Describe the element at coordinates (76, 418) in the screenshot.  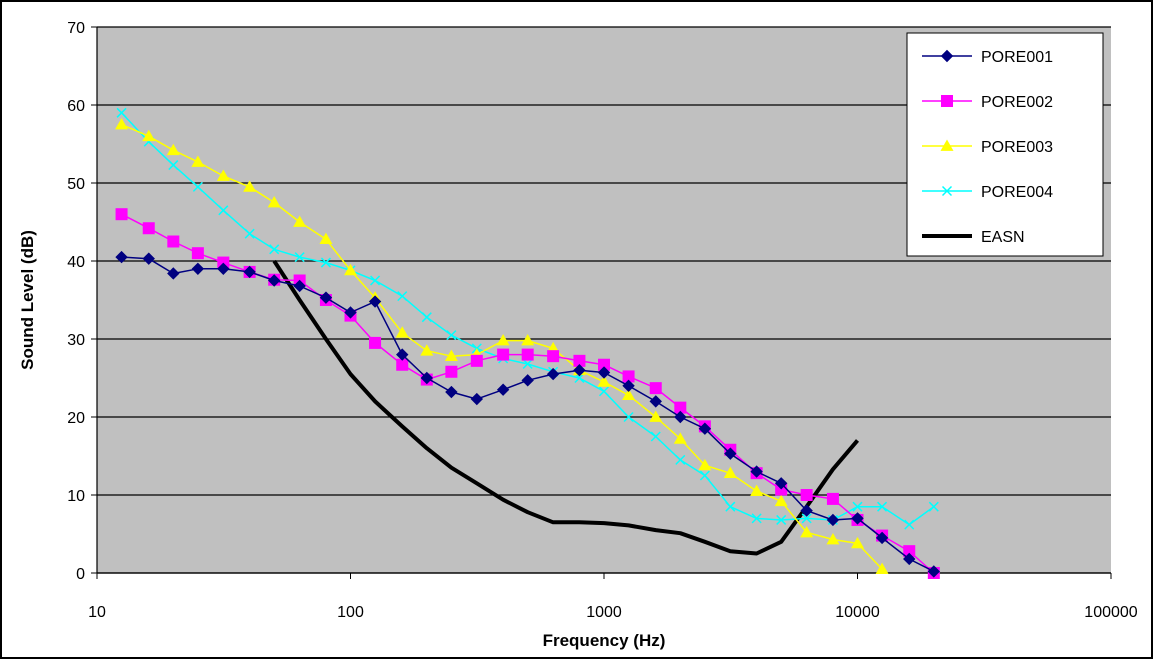
I see `y-tick-label: 20` at that location.